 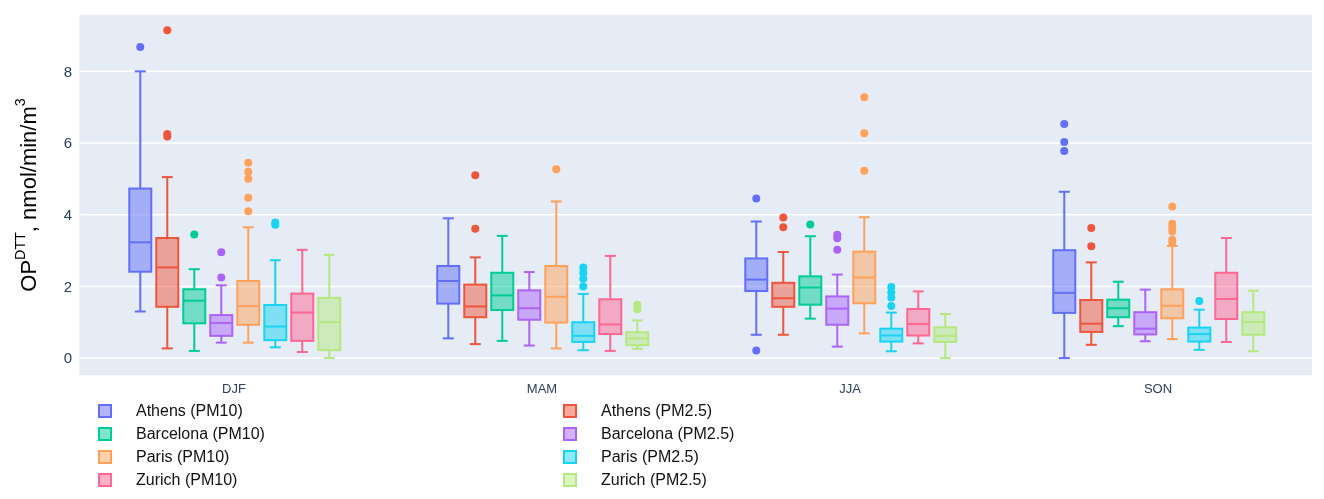 What do you see at coordinates (67, 215) in the screenshot?
I see `y-tick-label: 4` at bounding box center [67, 215].